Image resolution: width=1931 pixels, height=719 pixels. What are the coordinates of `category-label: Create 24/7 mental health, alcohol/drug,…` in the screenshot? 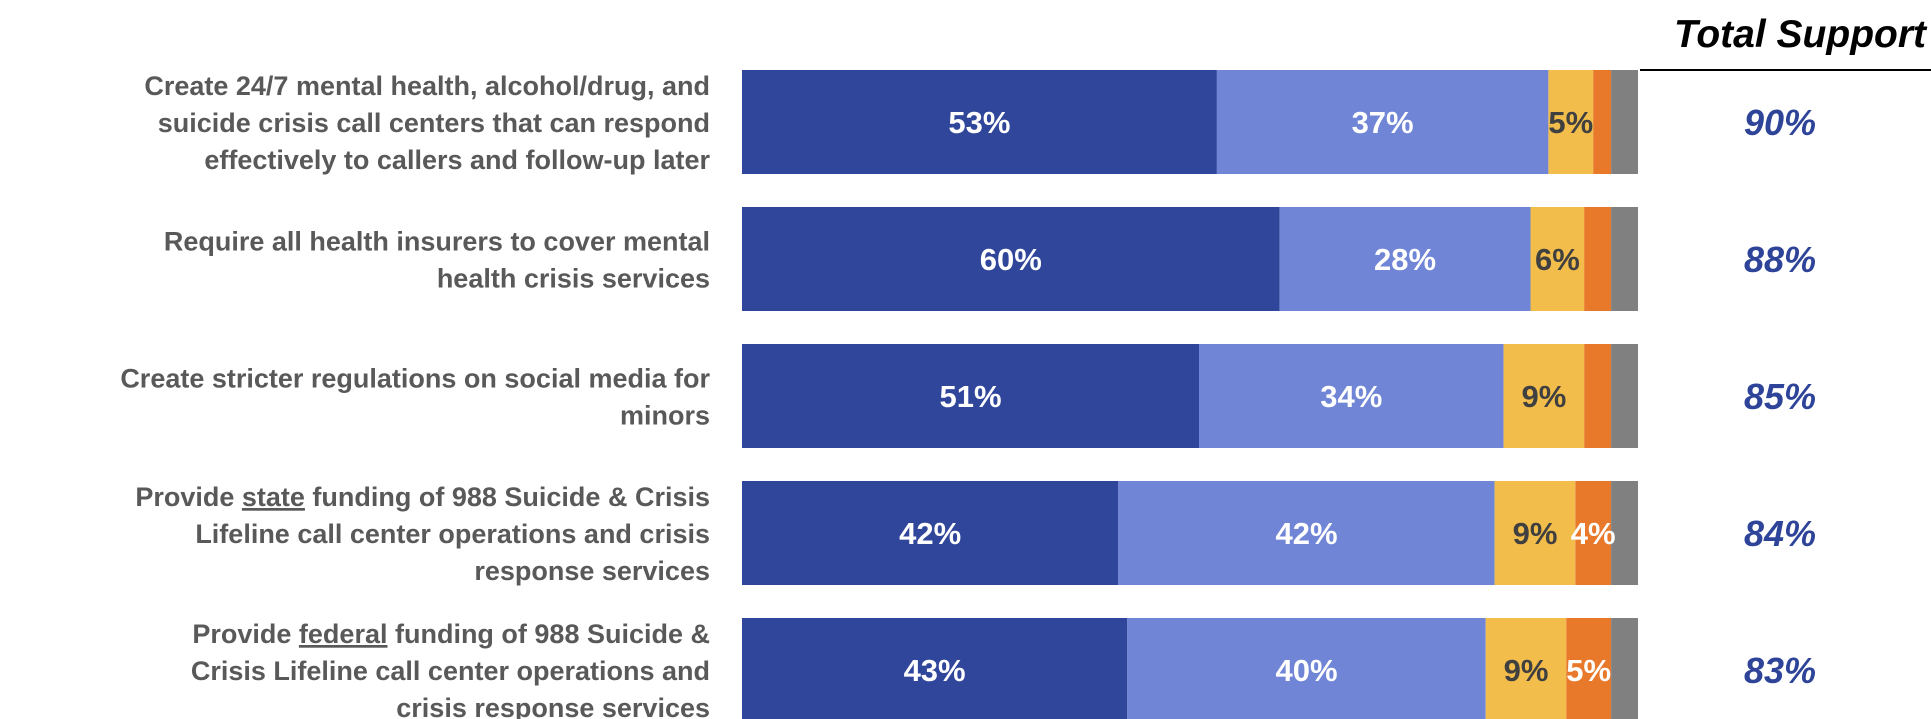 It's located at (427, 123).